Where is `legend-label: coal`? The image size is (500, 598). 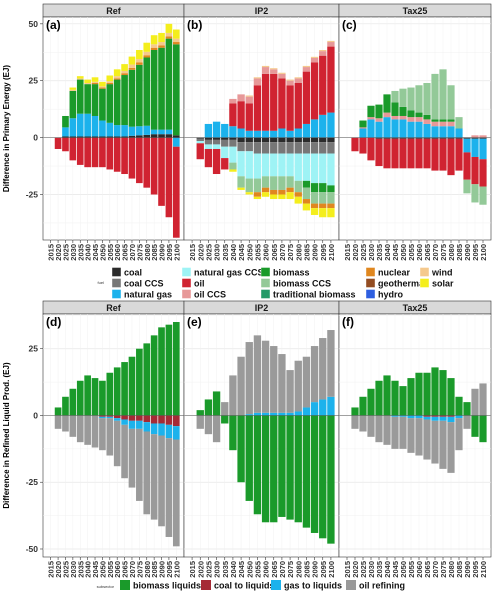 legend-label: coal is located at coordinates (133, 273).